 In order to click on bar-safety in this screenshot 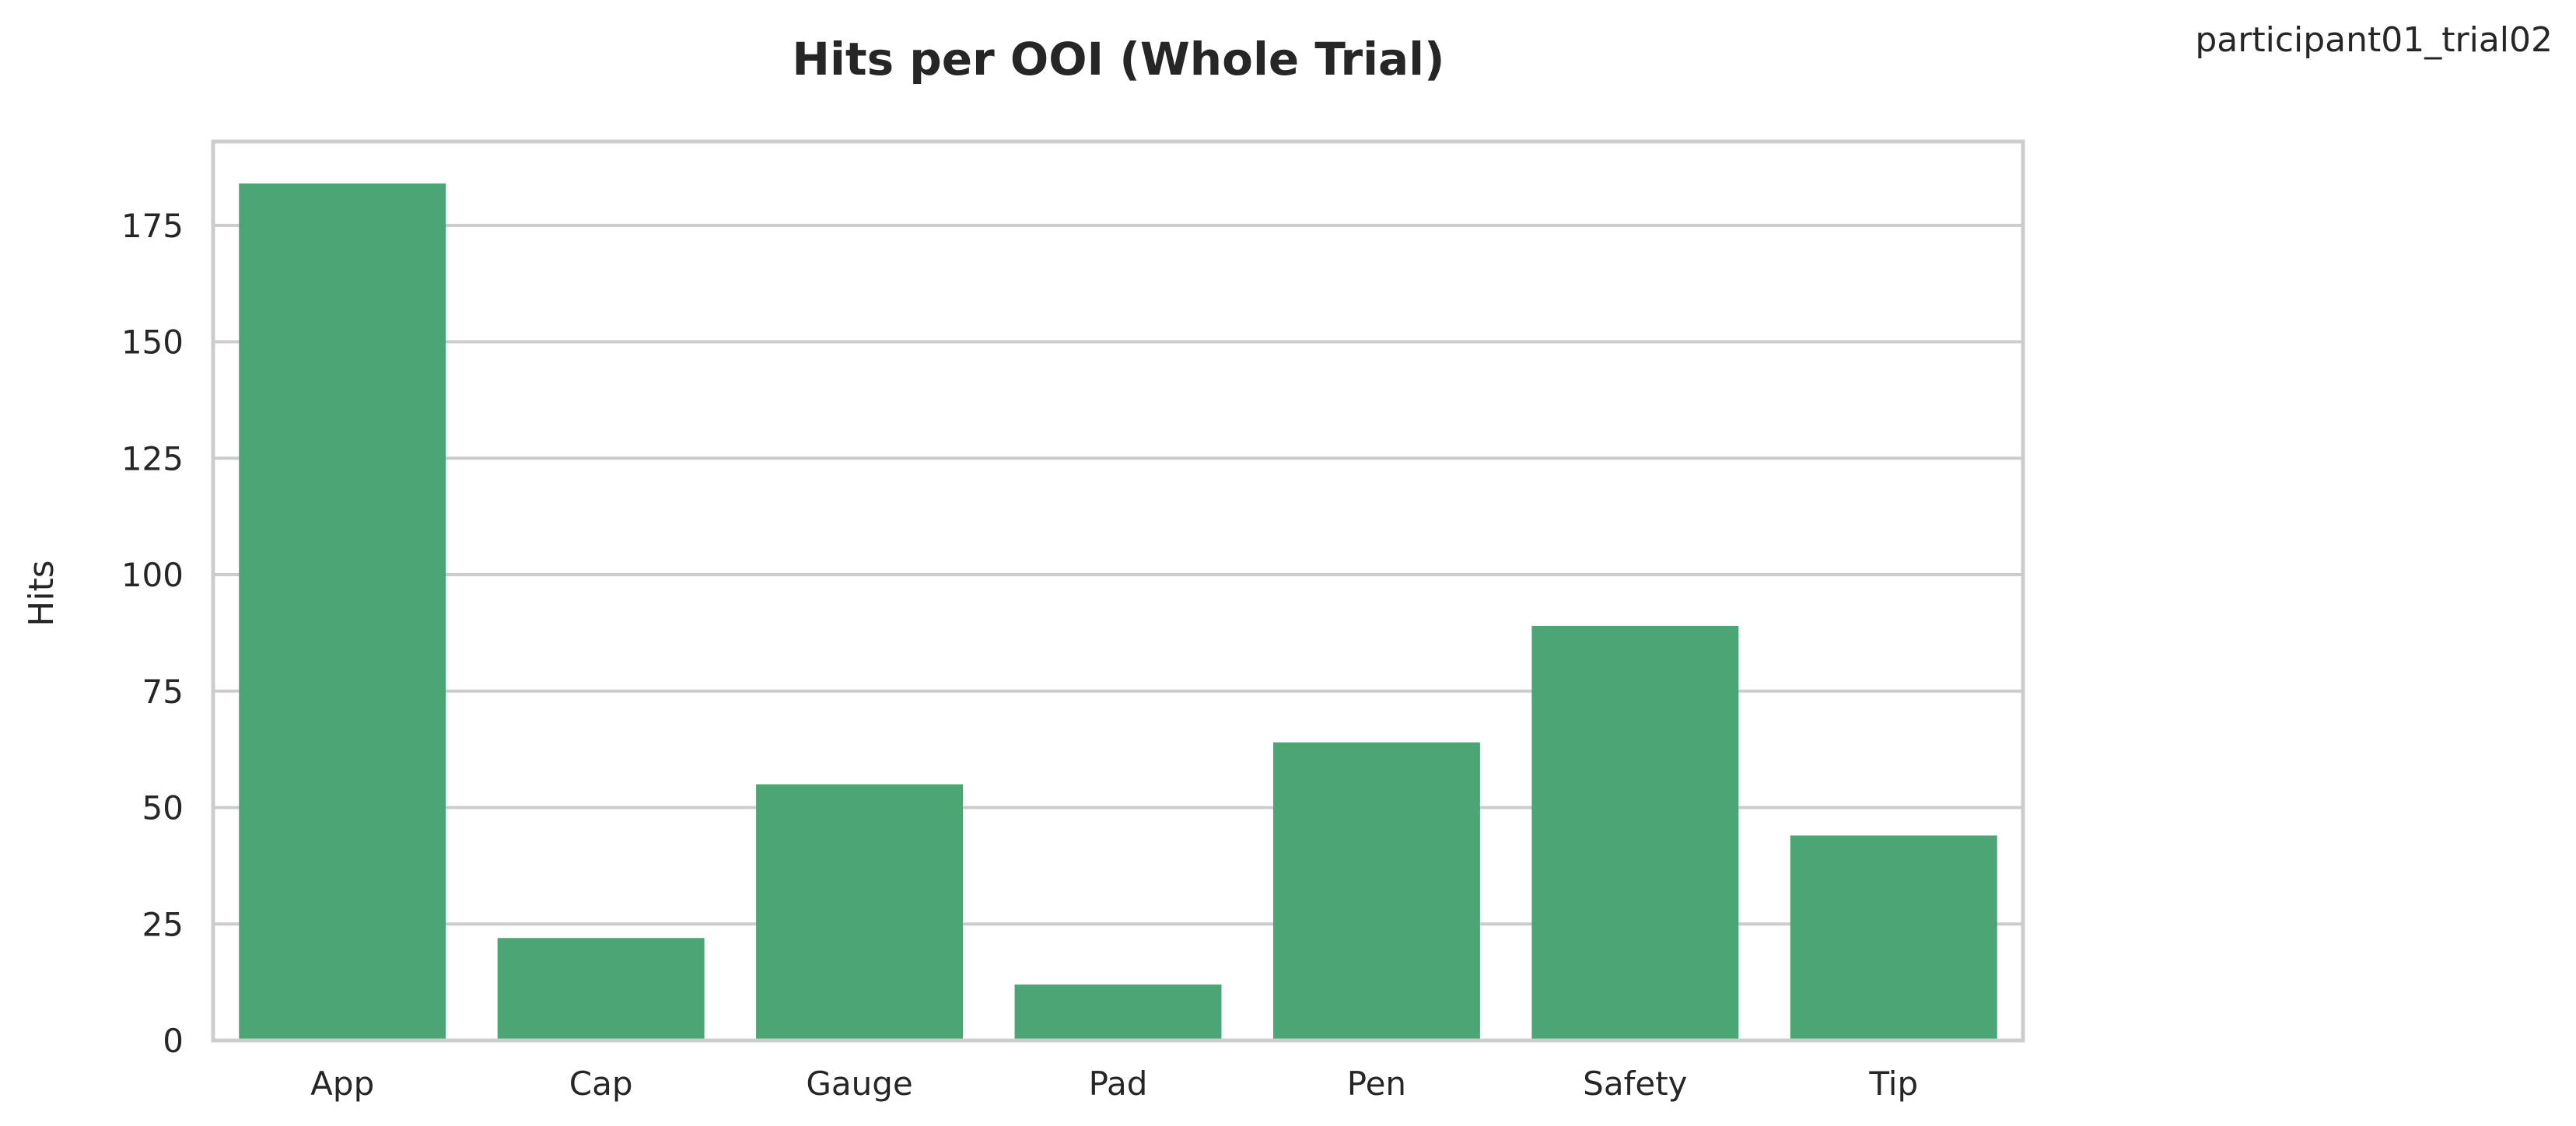, I will do `click(1635, 833)`.